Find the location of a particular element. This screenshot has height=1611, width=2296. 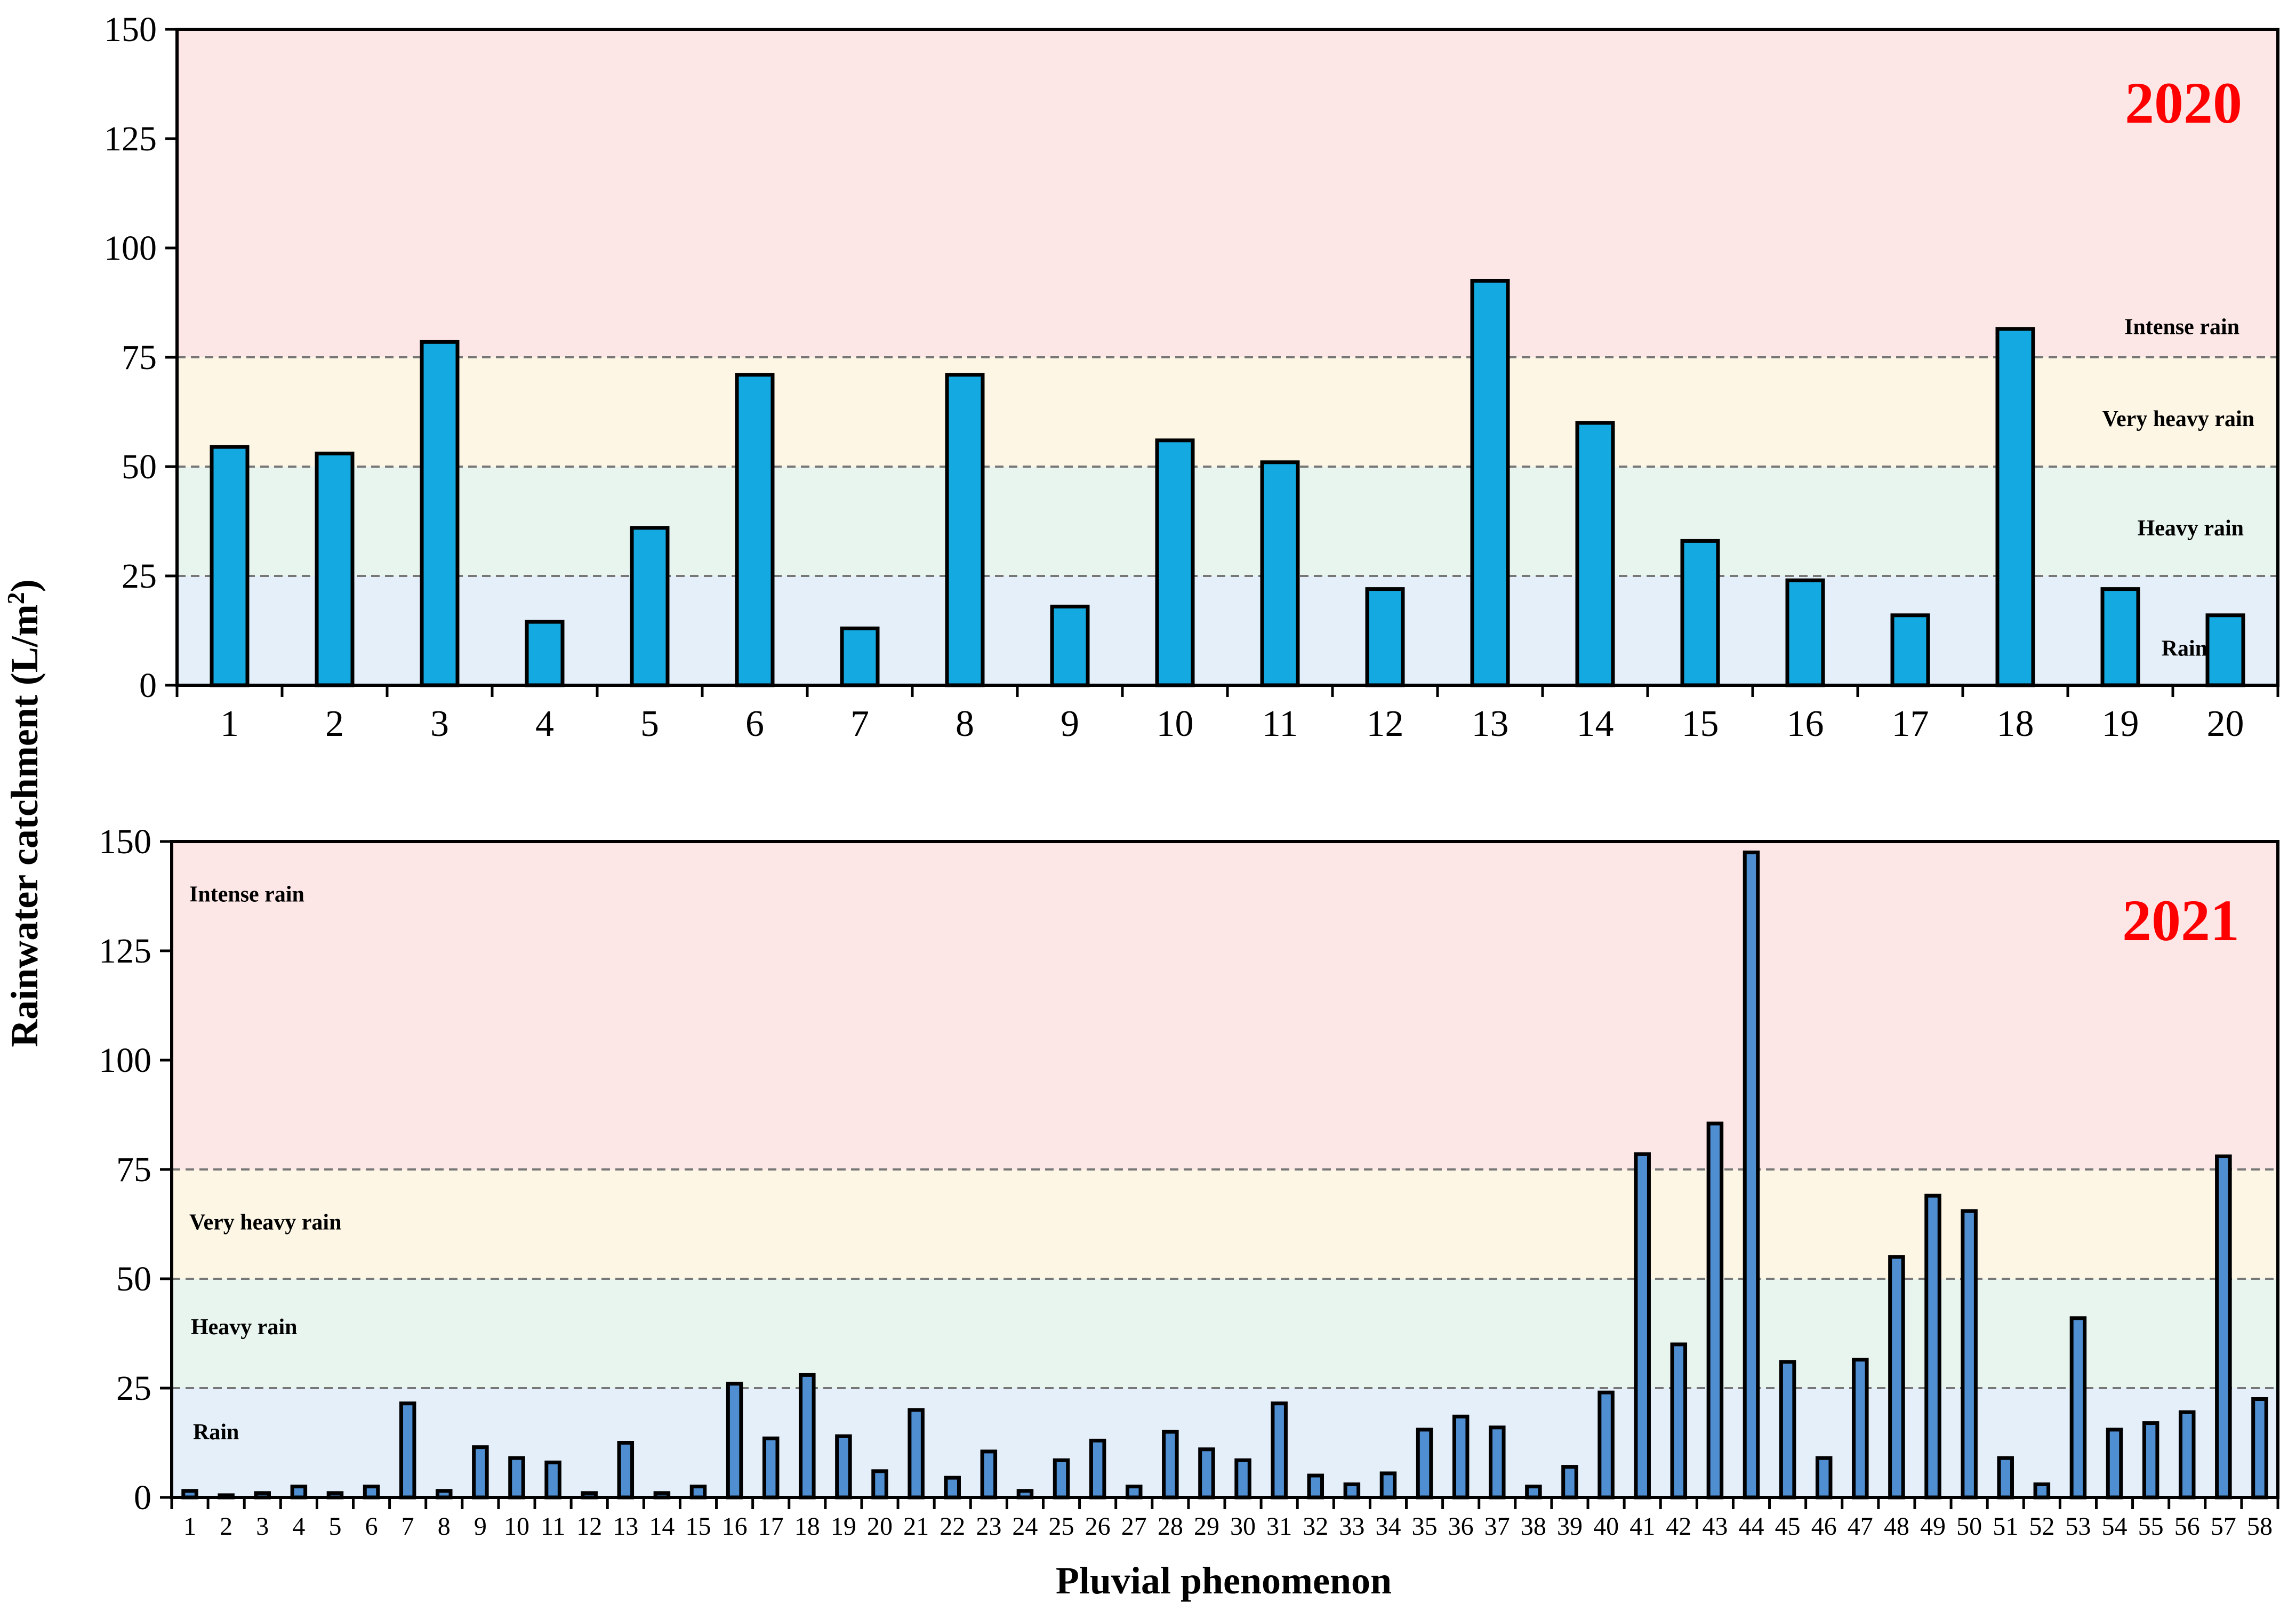

y-tick-label-2020-25: 25 is located at coordinates (139, 576).